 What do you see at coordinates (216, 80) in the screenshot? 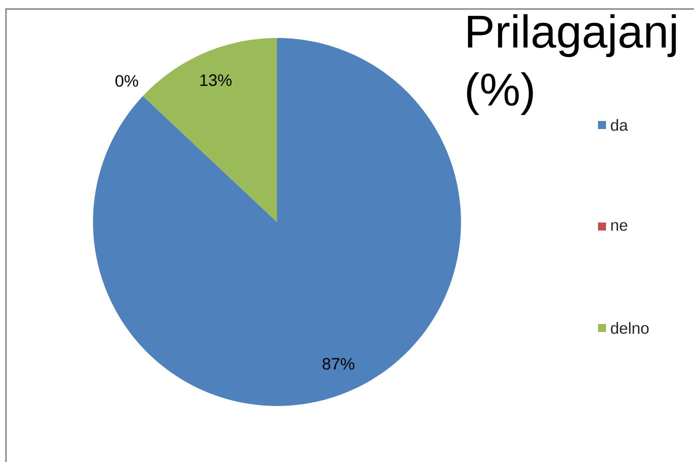
I see `data-label: 13%` at bounding box center [216, 80].